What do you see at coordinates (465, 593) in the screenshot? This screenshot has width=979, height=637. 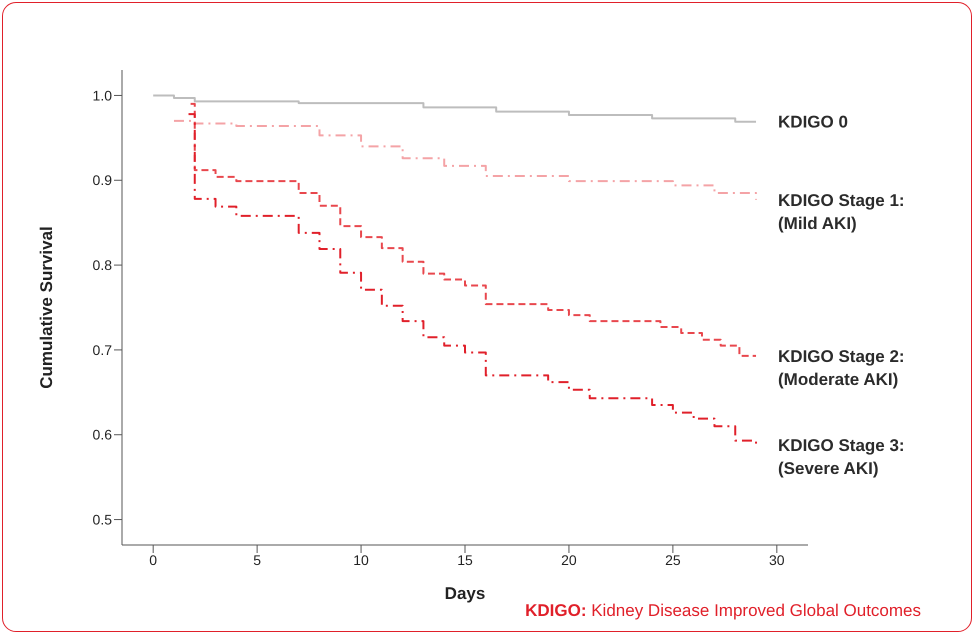 I see `x-axis-title: Days` at bounding box center [465, 593].